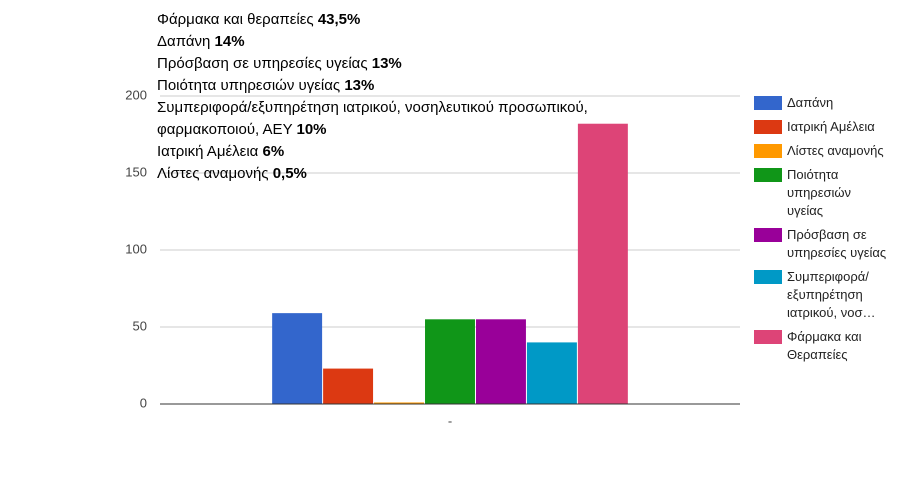 Image resolution: width=900 pixels, height=500 pixels. I want to click on legend-label: Φάρμακα και Θεραπείες, so click(824, 345).